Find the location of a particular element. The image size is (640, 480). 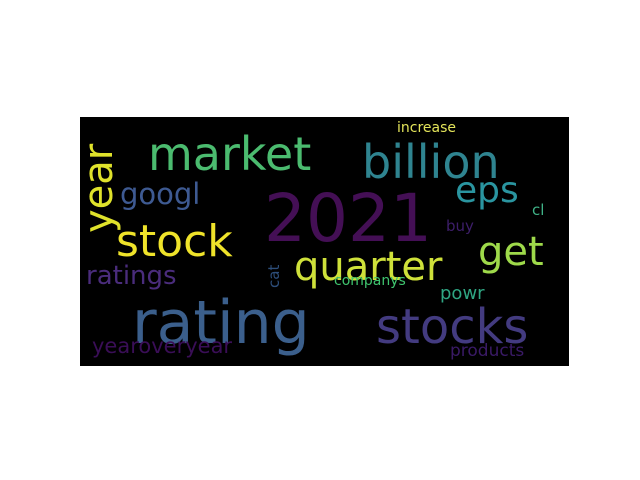

word-stock: stock is located at coordinates (174, 241).